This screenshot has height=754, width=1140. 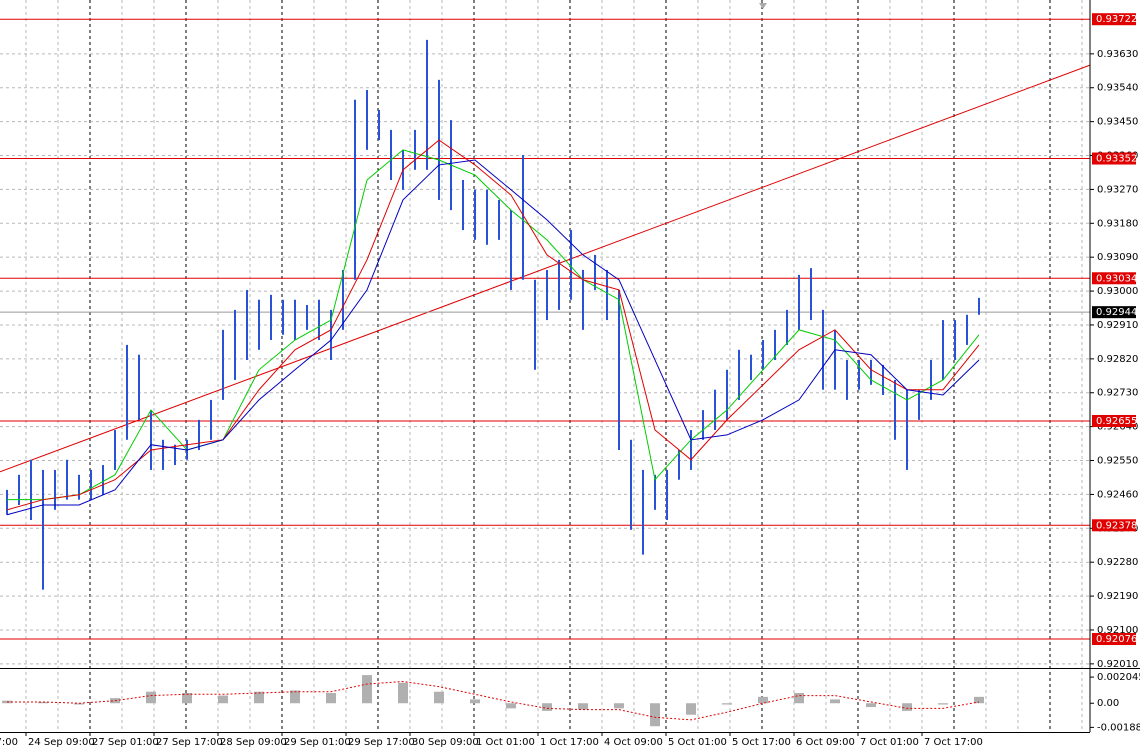 I want to click on price-level-label: 0.93722, so click(x=1116, y=19).